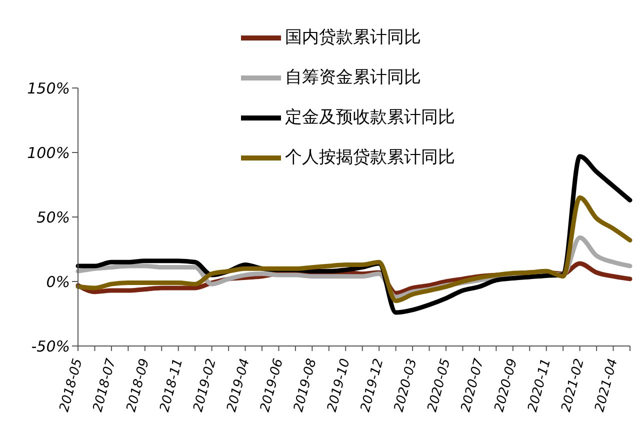  What do you see at coordinates (339, 385) in the screenshot?
I see `x-tick-label: 2019-10` at bounding box center [339, 385].